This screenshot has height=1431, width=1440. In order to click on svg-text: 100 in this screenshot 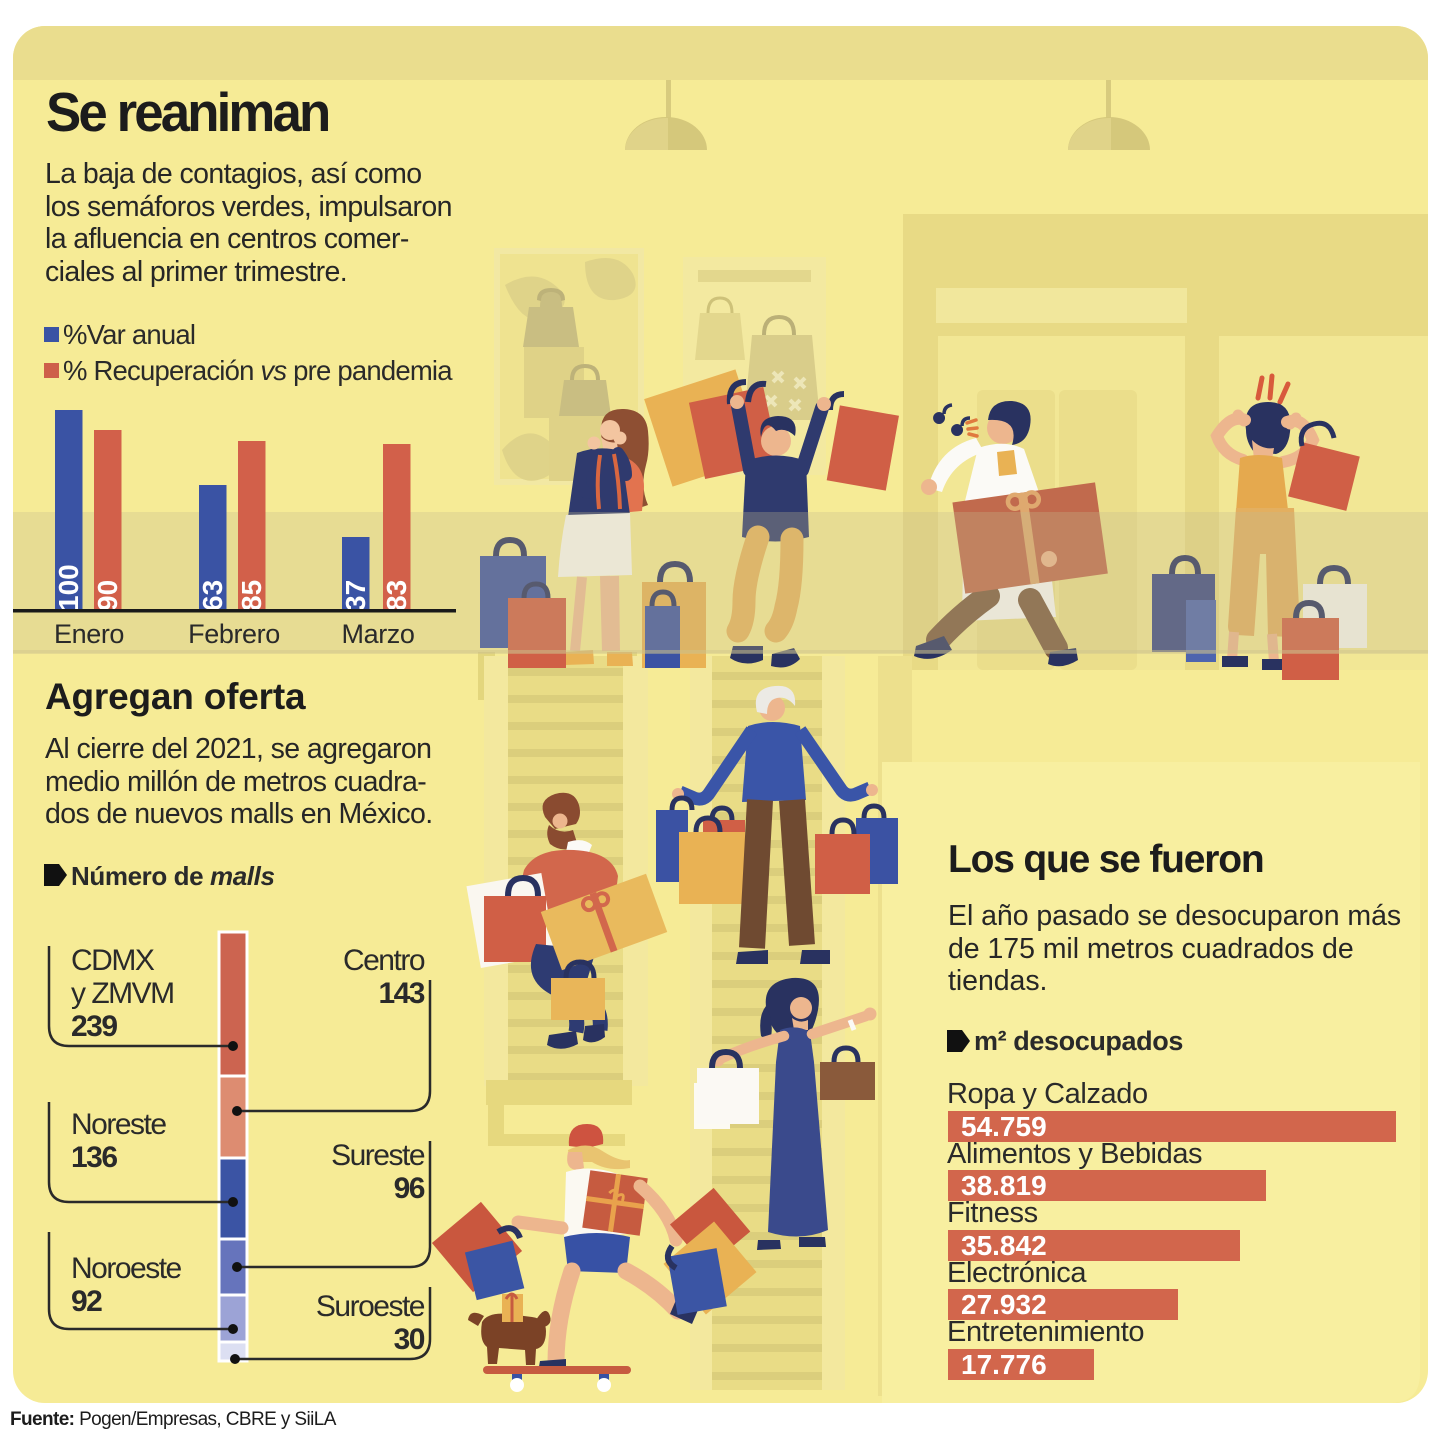, I will do `click(68, 587)`.